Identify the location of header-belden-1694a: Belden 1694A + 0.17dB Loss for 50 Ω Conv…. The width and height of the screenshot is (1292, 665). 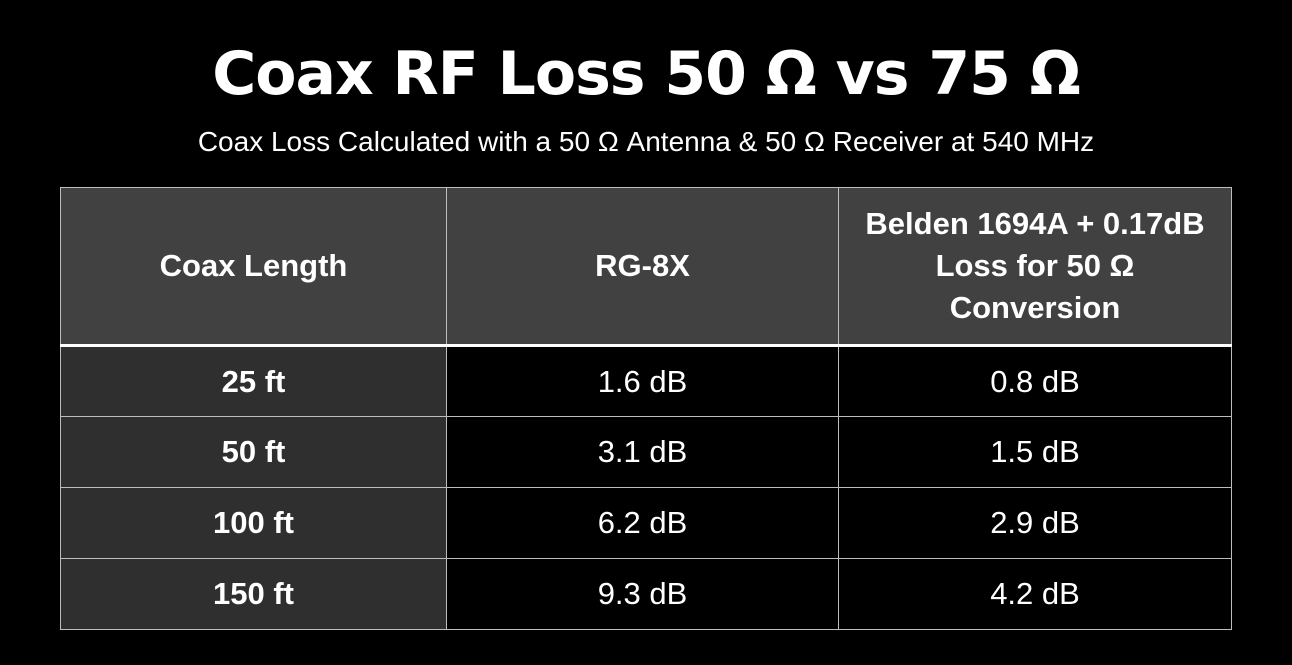
(1035, 267).